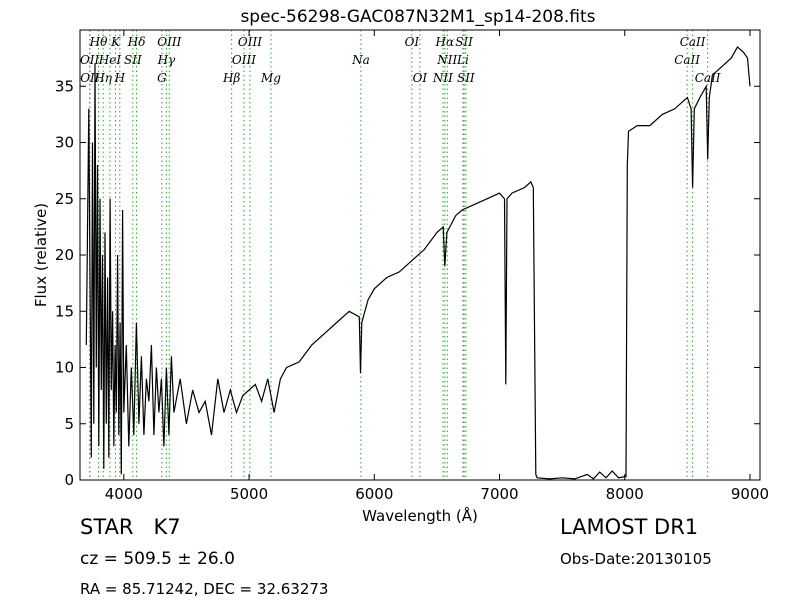  I want to click on spectral-line-label: G, so click(162, 78).